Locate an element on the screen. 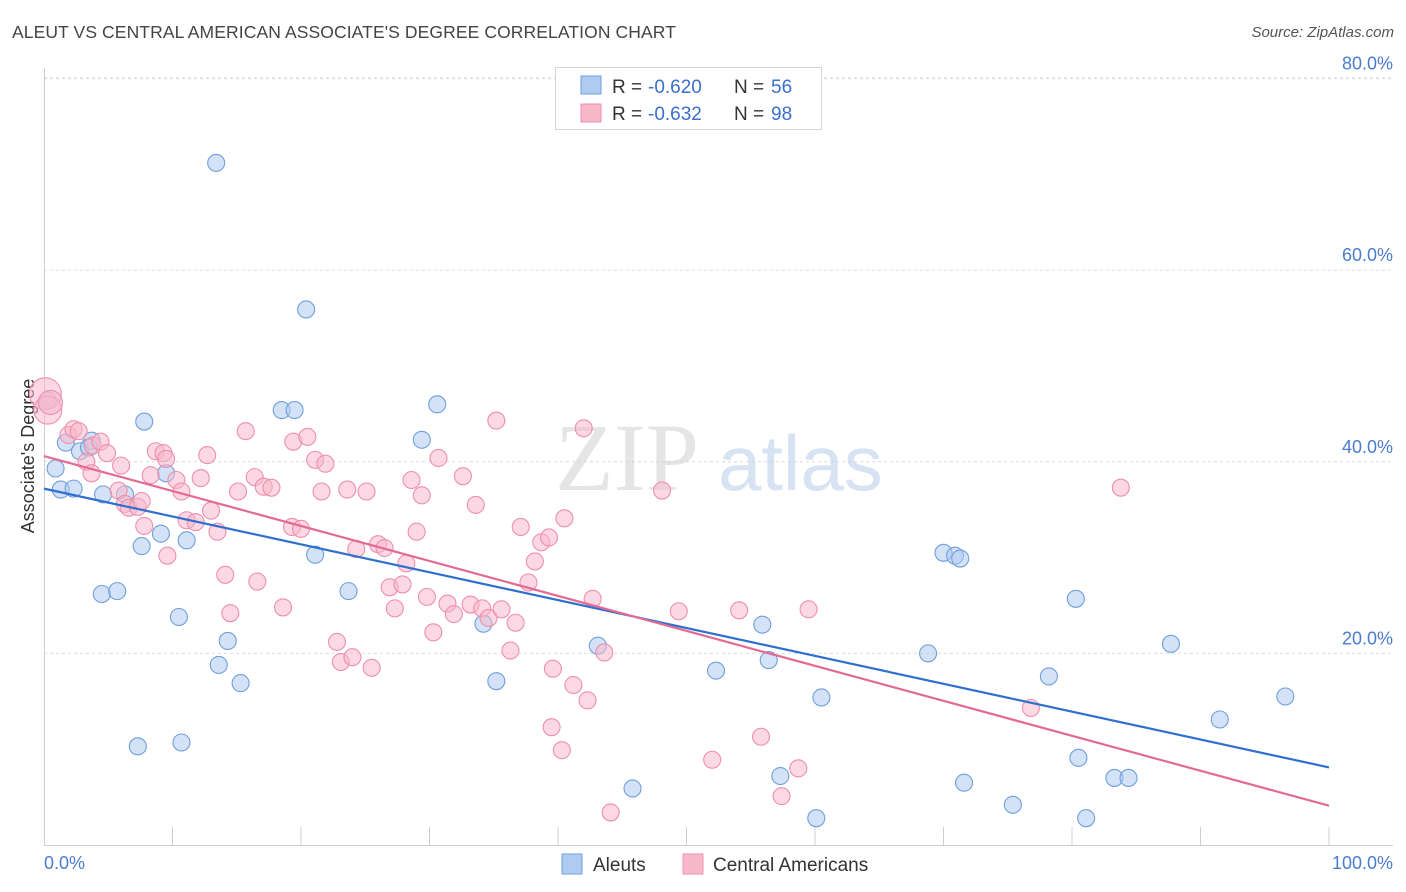  x-tick-label-min: 0.0% is located at coordinates (64, 863).